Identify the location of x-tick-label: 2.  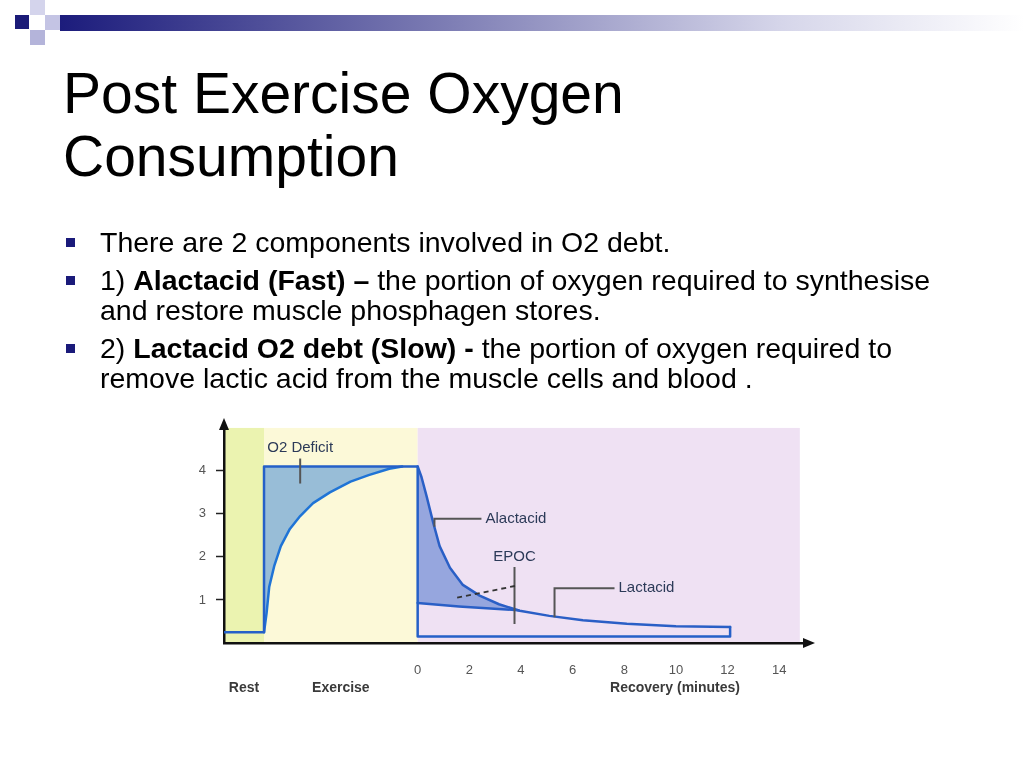
(469, 670).